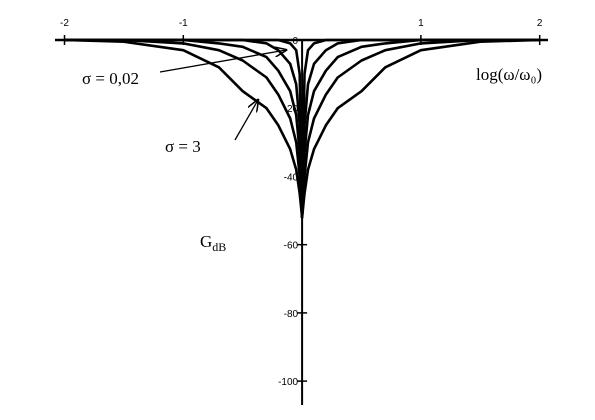  I want to click on annotation: σ = 0,02, so click(110, 78).